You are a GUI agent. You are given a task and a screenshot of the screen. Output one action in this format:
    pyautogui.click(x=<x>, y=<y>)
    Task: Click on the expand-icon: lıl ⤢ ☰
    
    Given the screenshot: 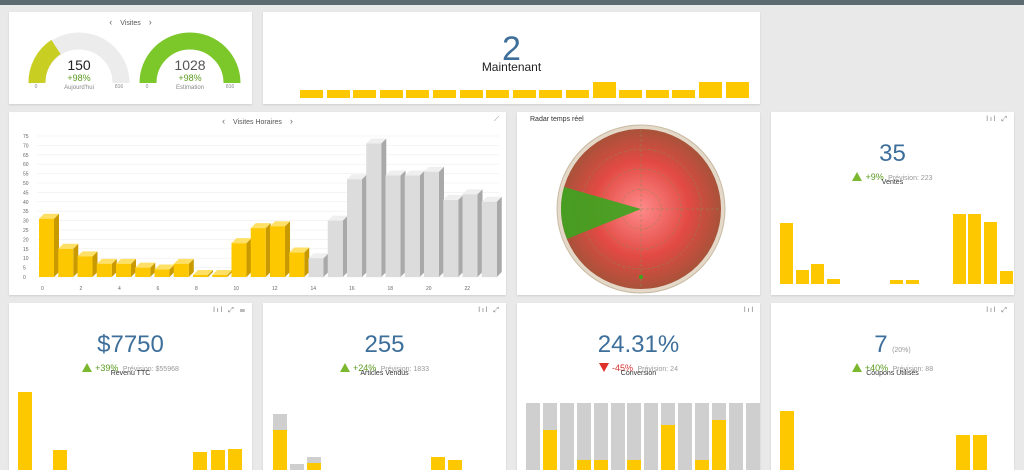 What is the action you would take?
    pyautogui.click(x=230, y=310)
    